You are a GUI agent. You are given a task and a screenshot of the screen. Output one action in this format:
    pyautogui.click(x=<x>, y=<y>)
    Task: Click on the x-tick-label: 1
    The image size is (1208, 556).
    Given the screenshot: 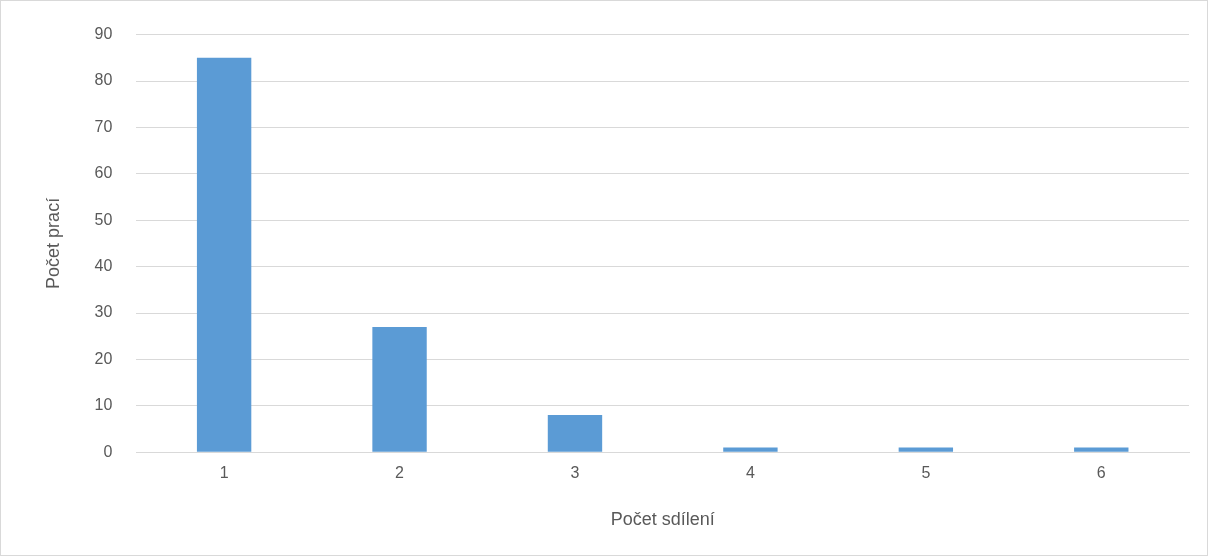 What is the action you would take?
    pyautogui.click(x=224, y=473)
    